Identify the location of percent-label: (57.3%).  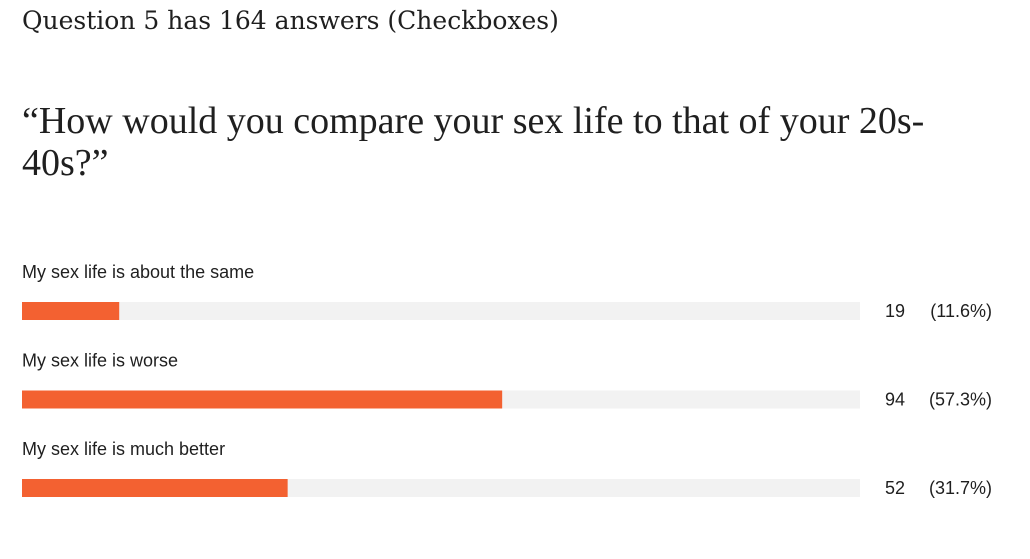
(960, 399).